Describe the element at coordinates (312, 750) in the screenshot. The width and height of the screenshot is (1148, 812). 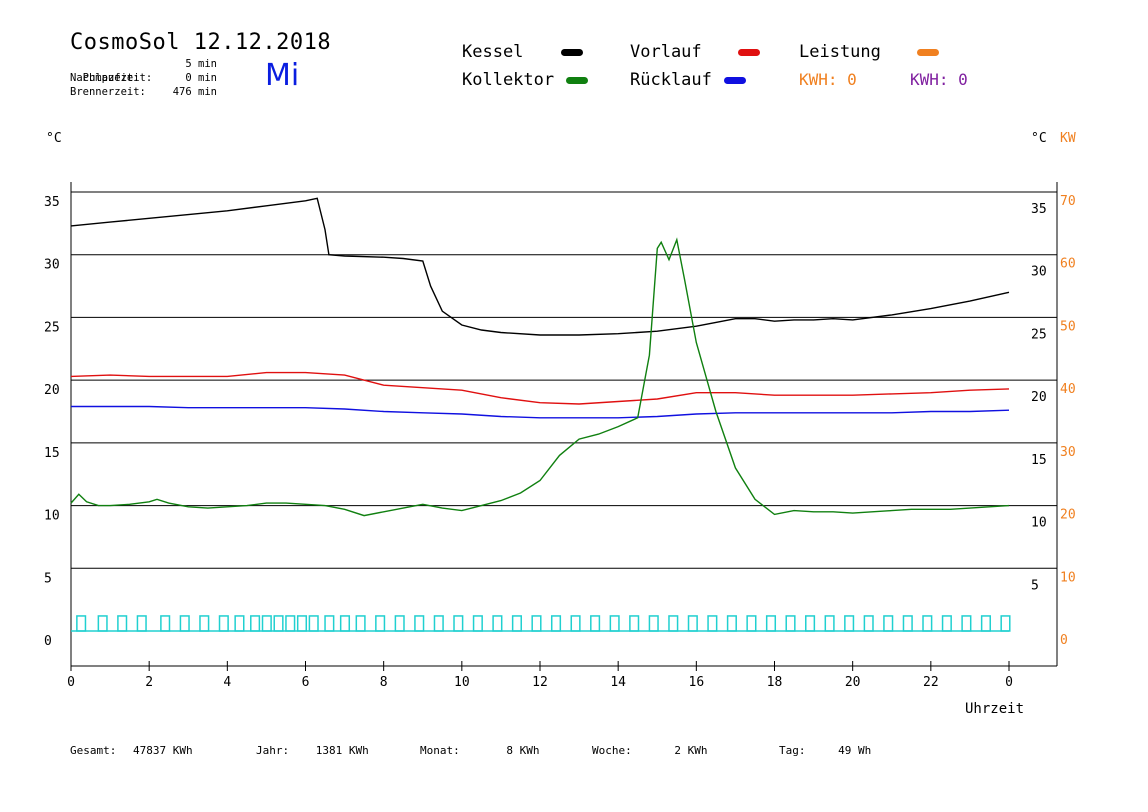
I see `footer-jahr: Jahr: 1381 KWh` at that location.